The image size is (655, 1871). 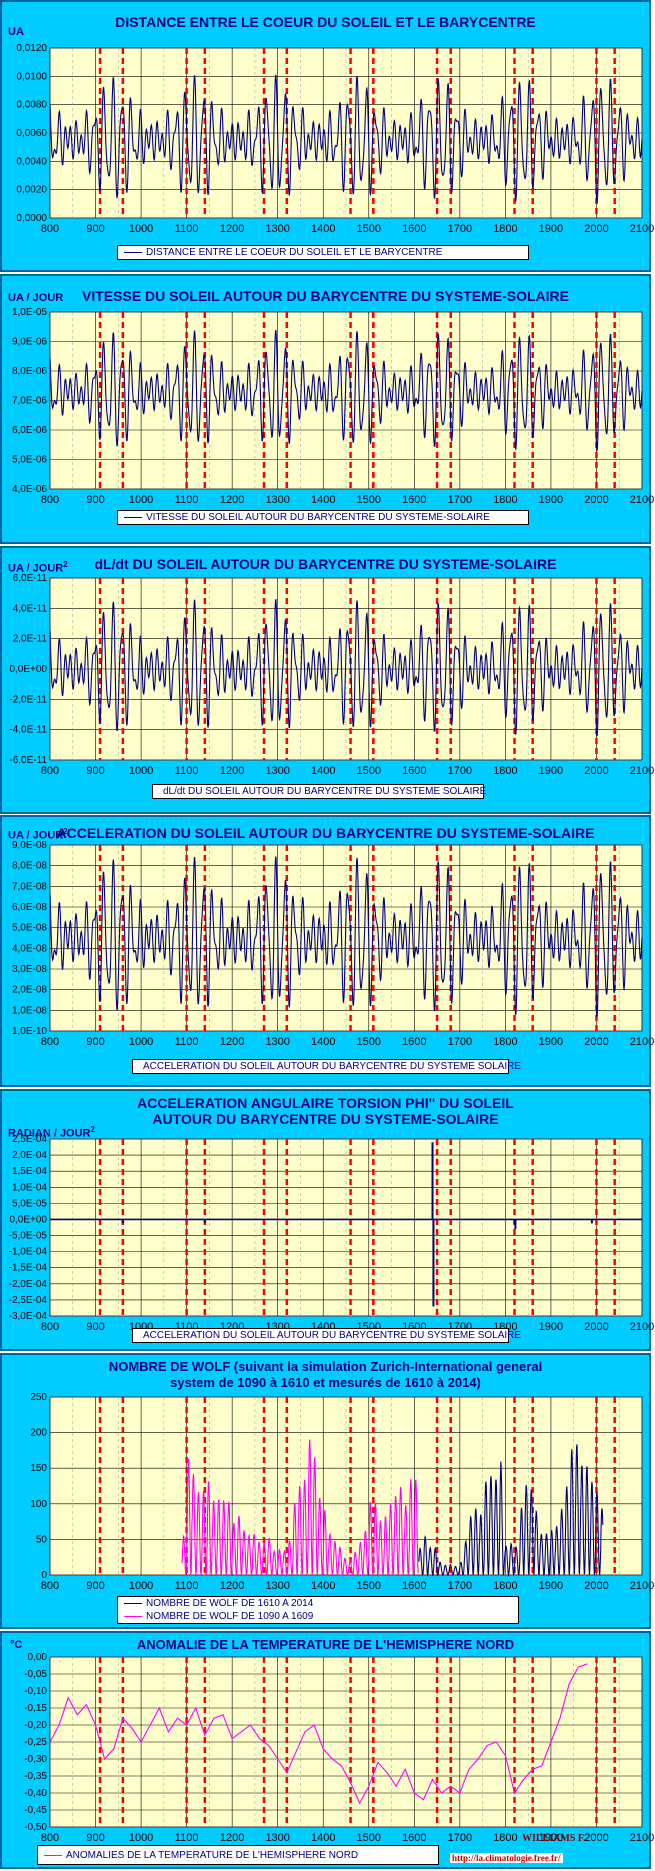 What do you see at coordinates (29, 489) in the screenshot?
I see `y-tick-label: 4,0E-06` at bounding box center [29, 489].